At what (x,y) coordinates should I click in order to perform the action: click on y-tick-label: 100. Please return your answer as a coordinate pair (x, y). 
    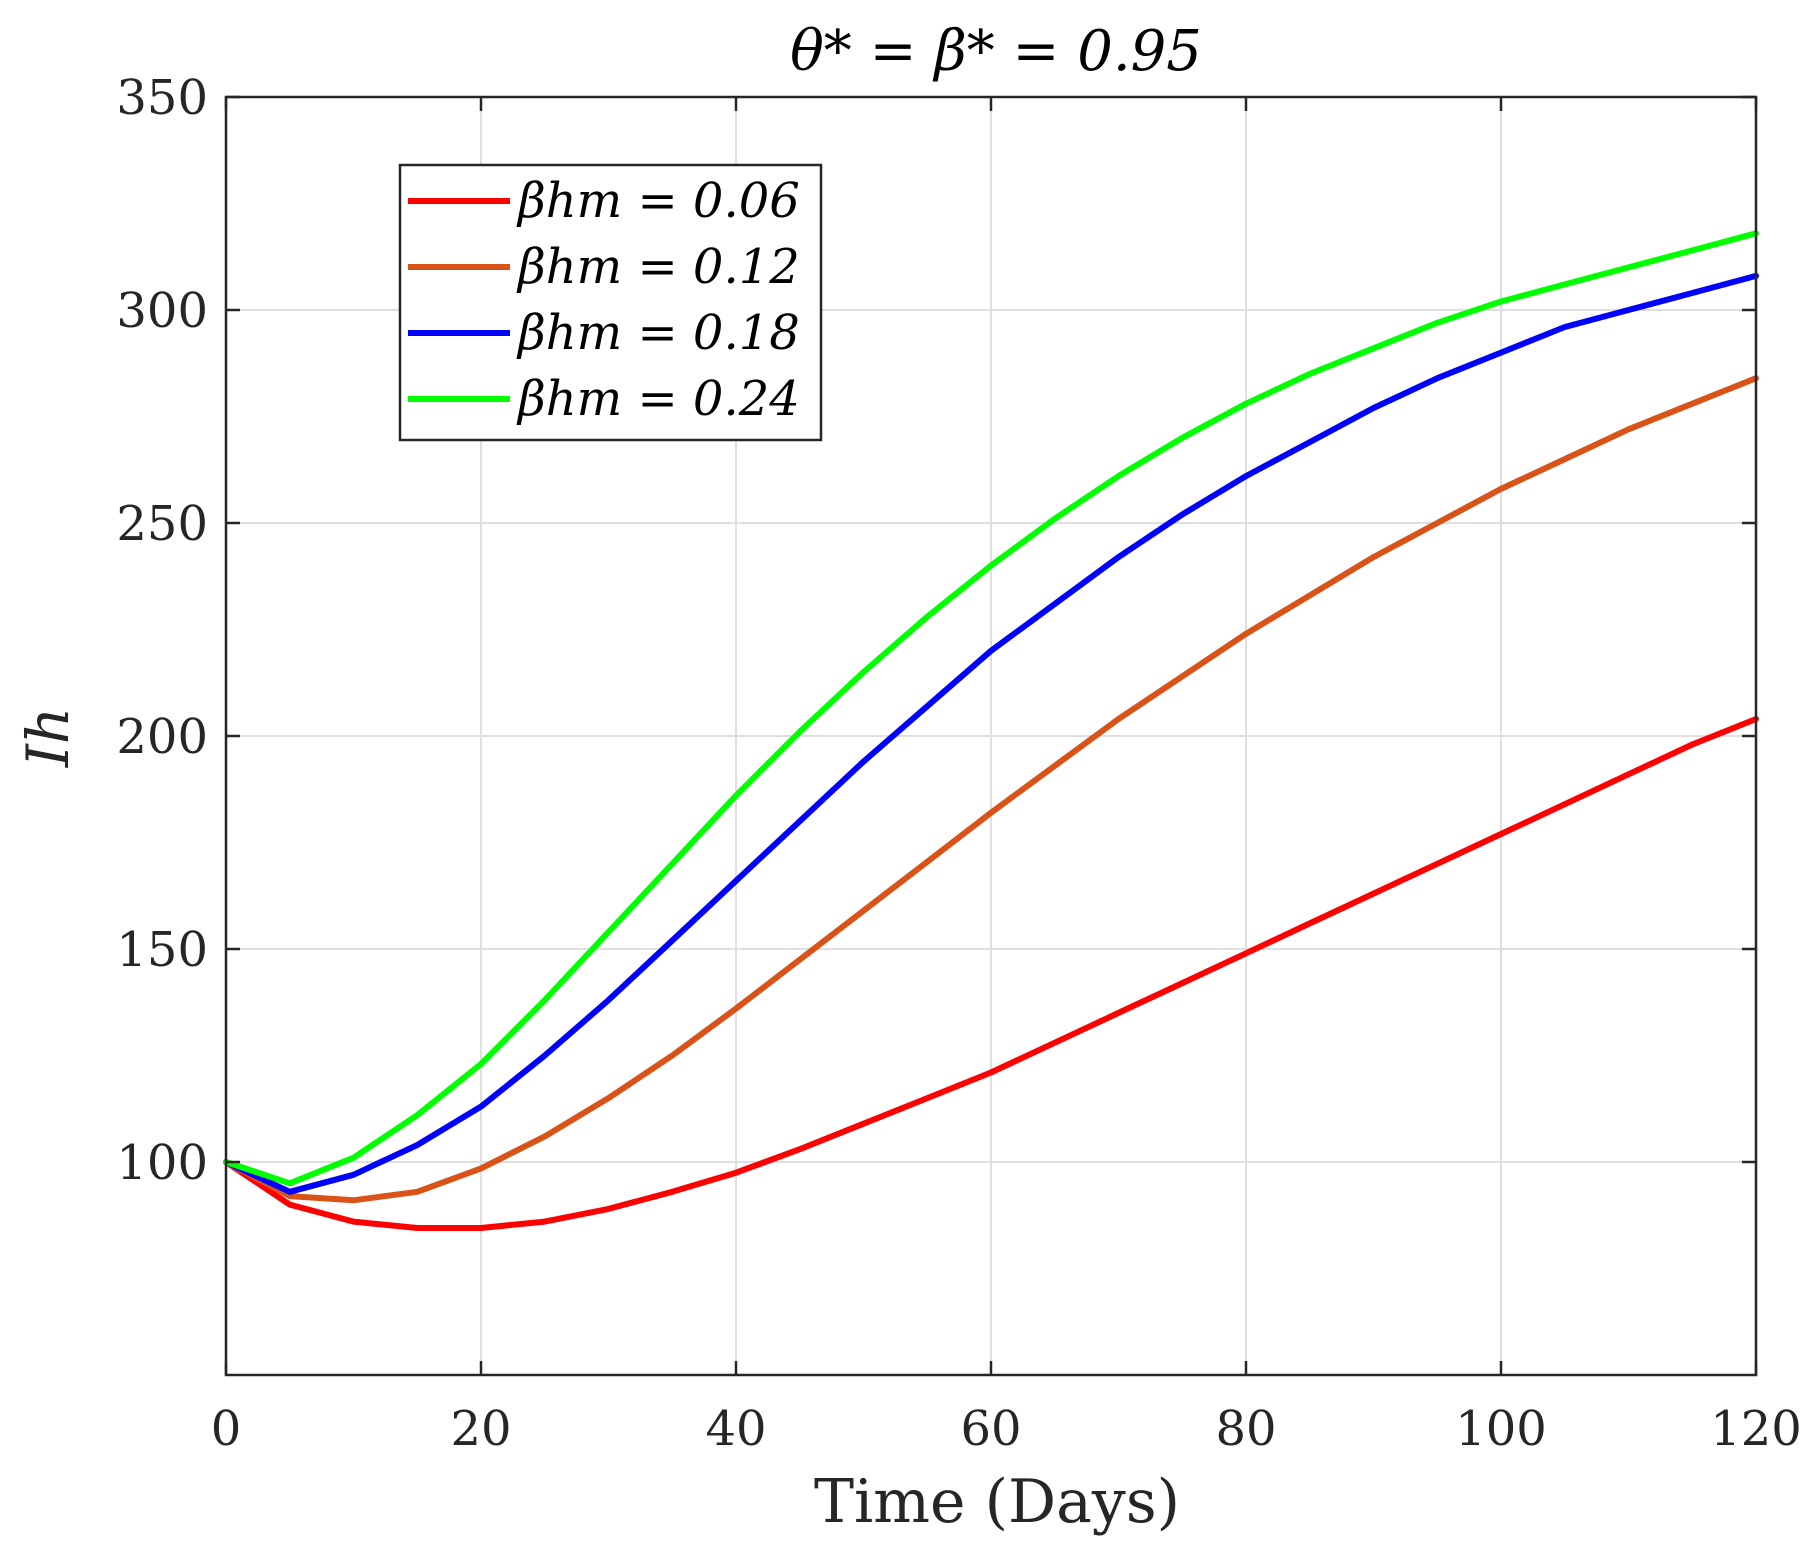
    Looking at the image, I should click on (162, 1163).